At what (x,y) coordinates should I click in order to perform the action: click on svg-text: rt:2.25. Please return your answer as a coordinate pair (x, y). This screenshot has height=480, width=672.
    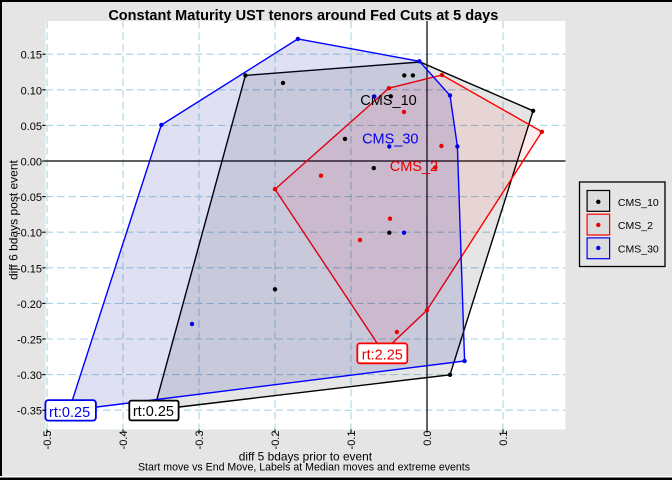
    Looking at the image, I should click on (382, 355).